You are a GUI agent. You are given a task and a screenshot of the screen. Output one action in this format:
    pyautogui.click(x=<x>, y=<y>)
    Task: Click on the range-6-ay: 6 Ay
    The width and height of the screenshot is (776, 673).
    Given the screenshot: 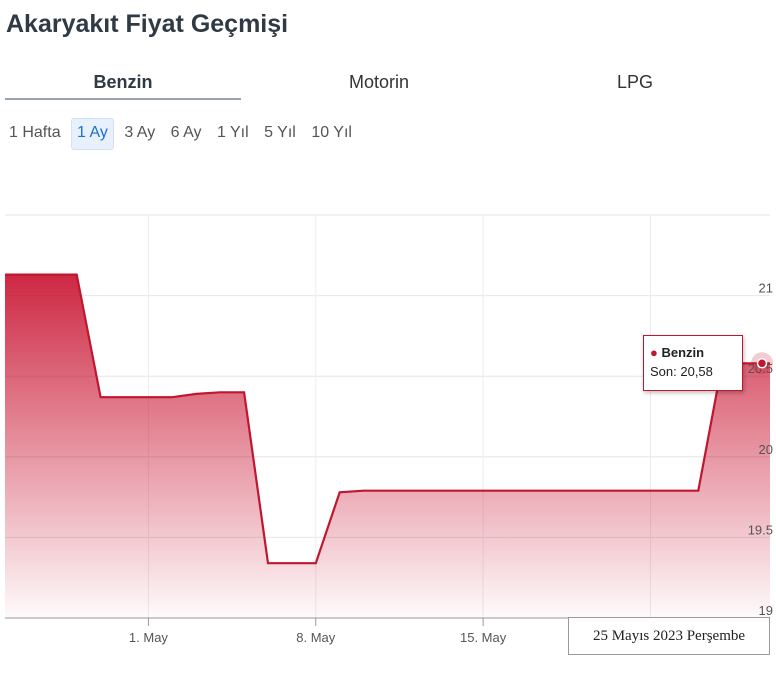 What is the action you would take?
    pyautogui.click(x=186, y=132)
    